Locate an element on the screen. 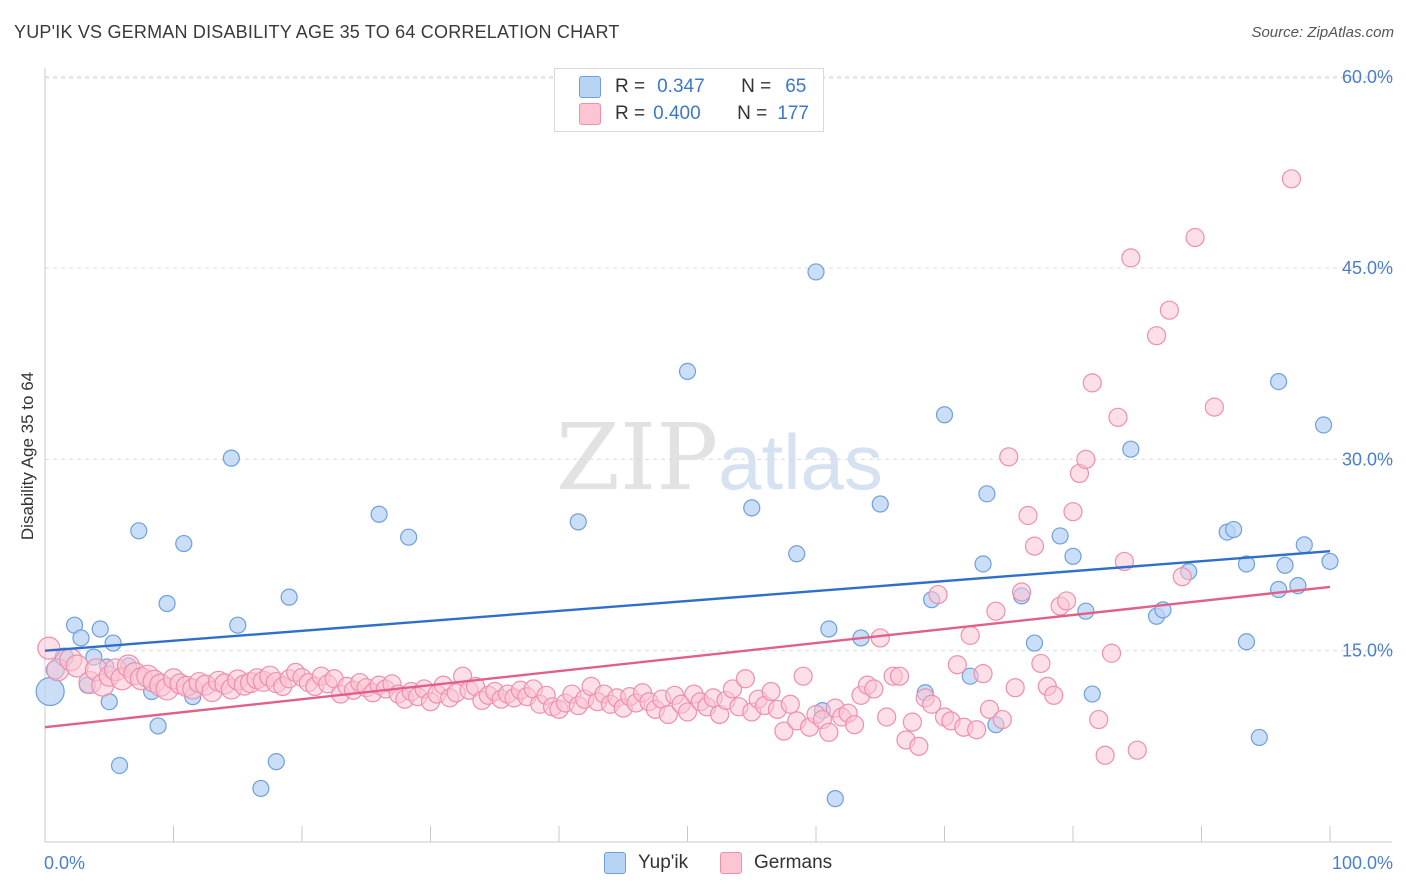 The width and height of the screenshot is (1406, 892). series-legend-germans: Germans is located at coordinates (776, 863).